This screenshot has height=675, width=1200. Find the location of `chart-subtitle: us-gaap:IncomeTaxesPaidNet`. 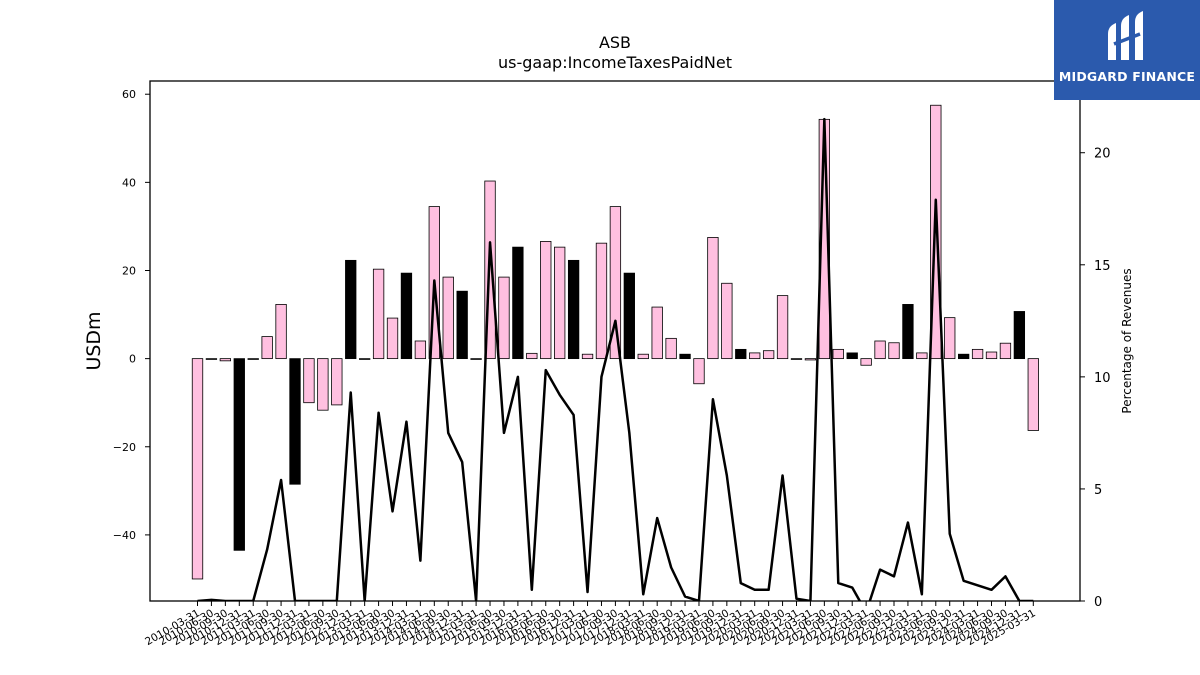

chart-subtitle: us-gaap:IncomeTaxesPaidNet is located at coordinates (615, 62).